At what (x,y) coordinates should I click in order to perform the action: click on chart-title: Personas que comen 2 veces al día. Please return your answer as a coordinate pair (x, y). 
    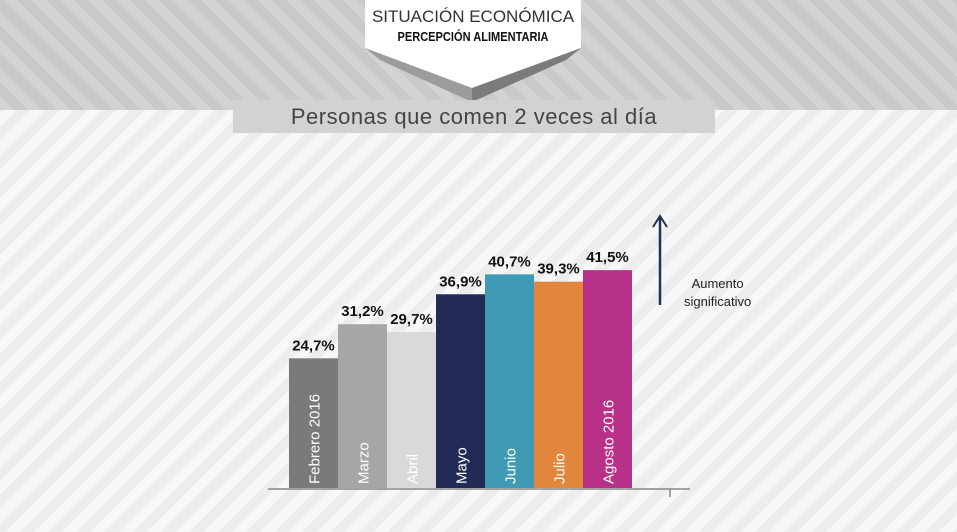
    Looking at the image, I should click on (474, 116).